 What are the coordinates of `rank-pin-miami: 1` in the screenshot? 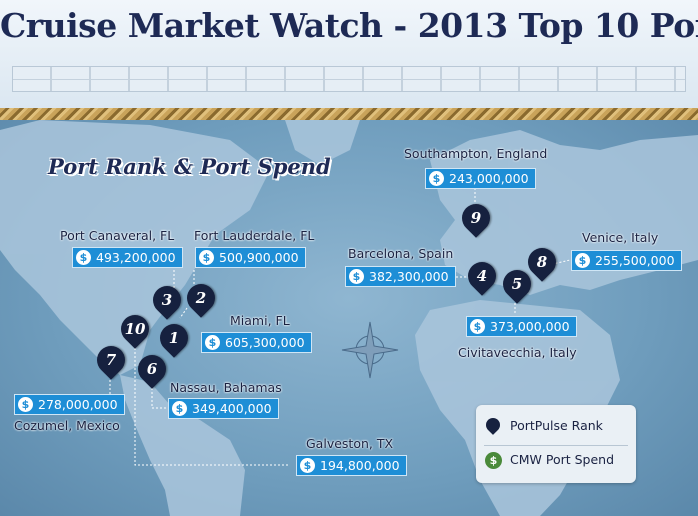 It's located at (174, 338).